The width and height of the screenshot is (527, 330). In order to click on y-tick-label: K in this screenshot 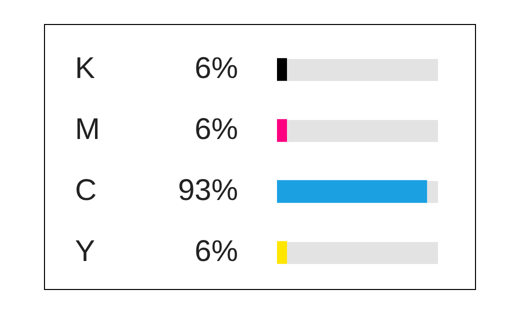, I will do `click(85, 68)`.